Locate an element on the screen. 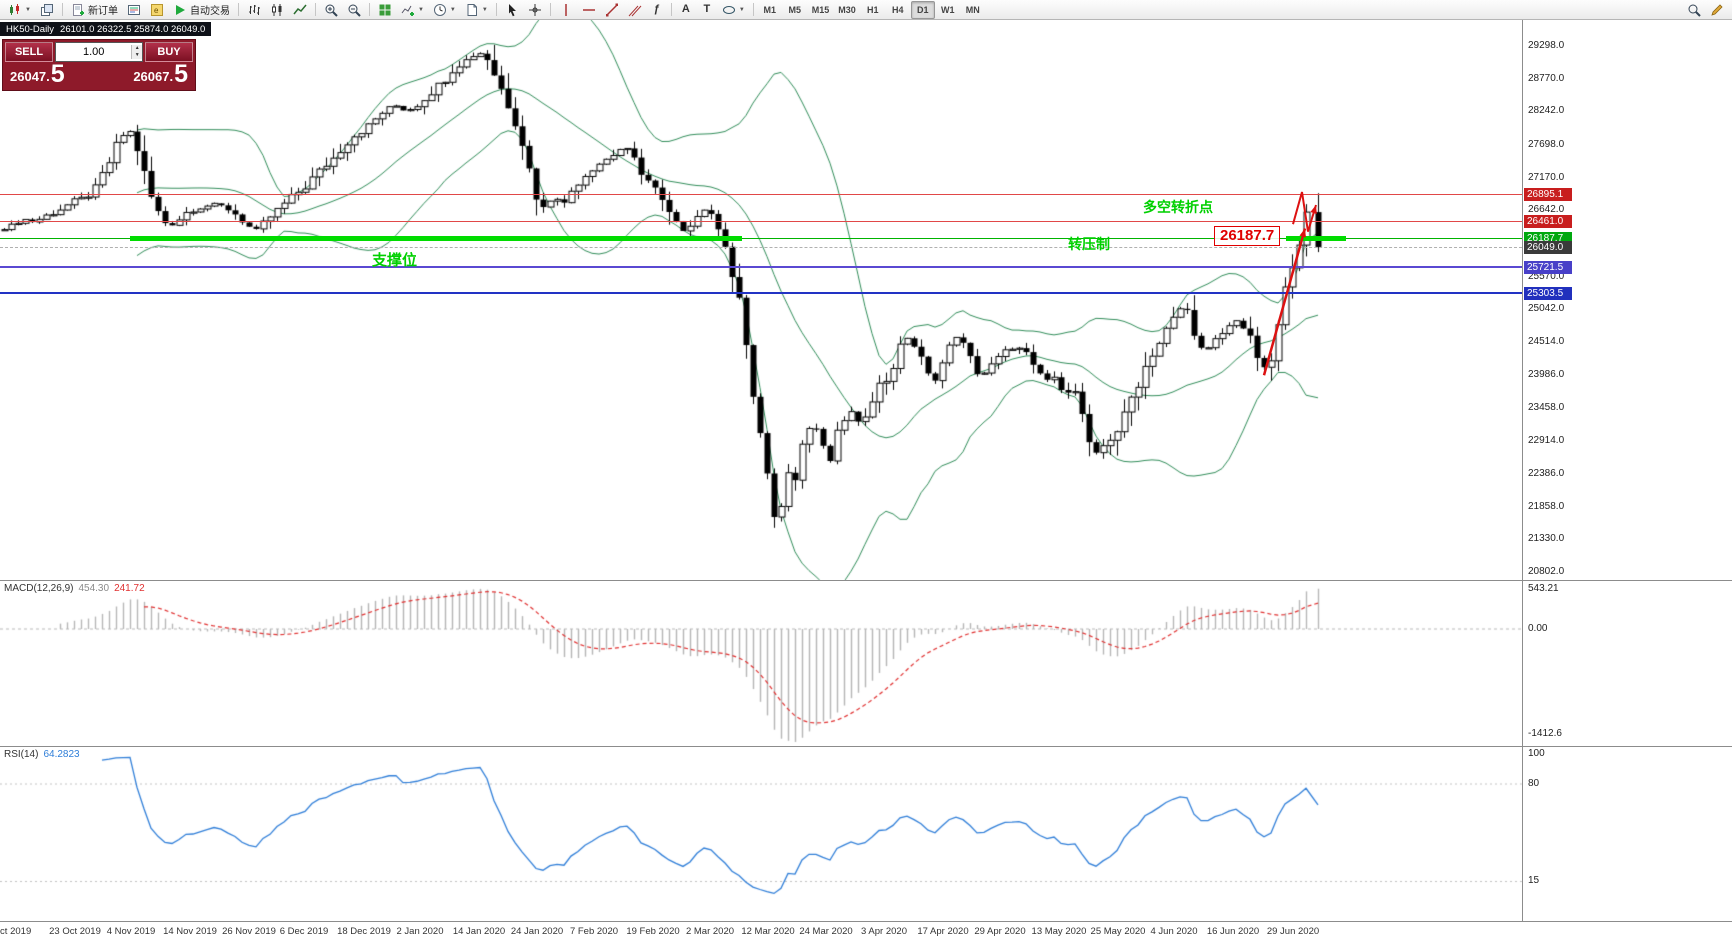  autotrading-play-icon is located at coordinates (180, 9).